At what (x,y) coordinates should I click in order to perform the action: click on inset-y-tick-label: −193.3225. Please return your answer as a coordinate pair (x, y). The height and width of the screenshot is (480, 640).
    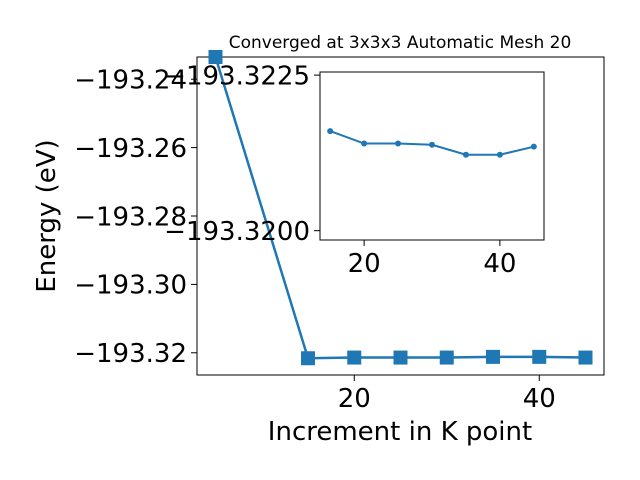
    Looking at the image, I should click on (237, 76).